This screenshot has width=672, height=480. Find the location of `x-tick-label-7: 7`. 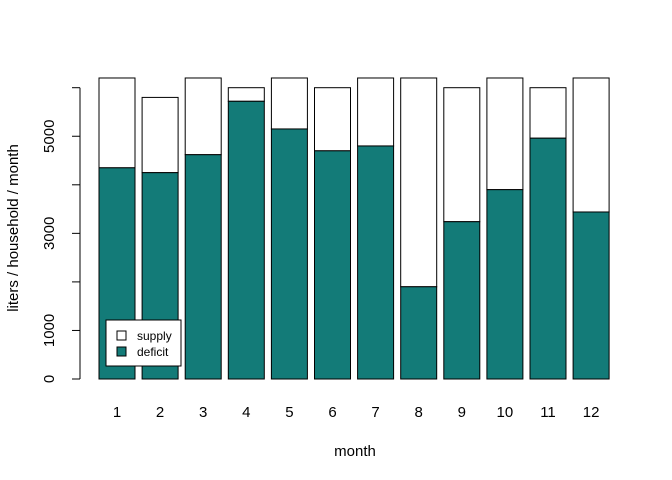

x-tick-label-7: 7 is located at coordinates (375, 412).